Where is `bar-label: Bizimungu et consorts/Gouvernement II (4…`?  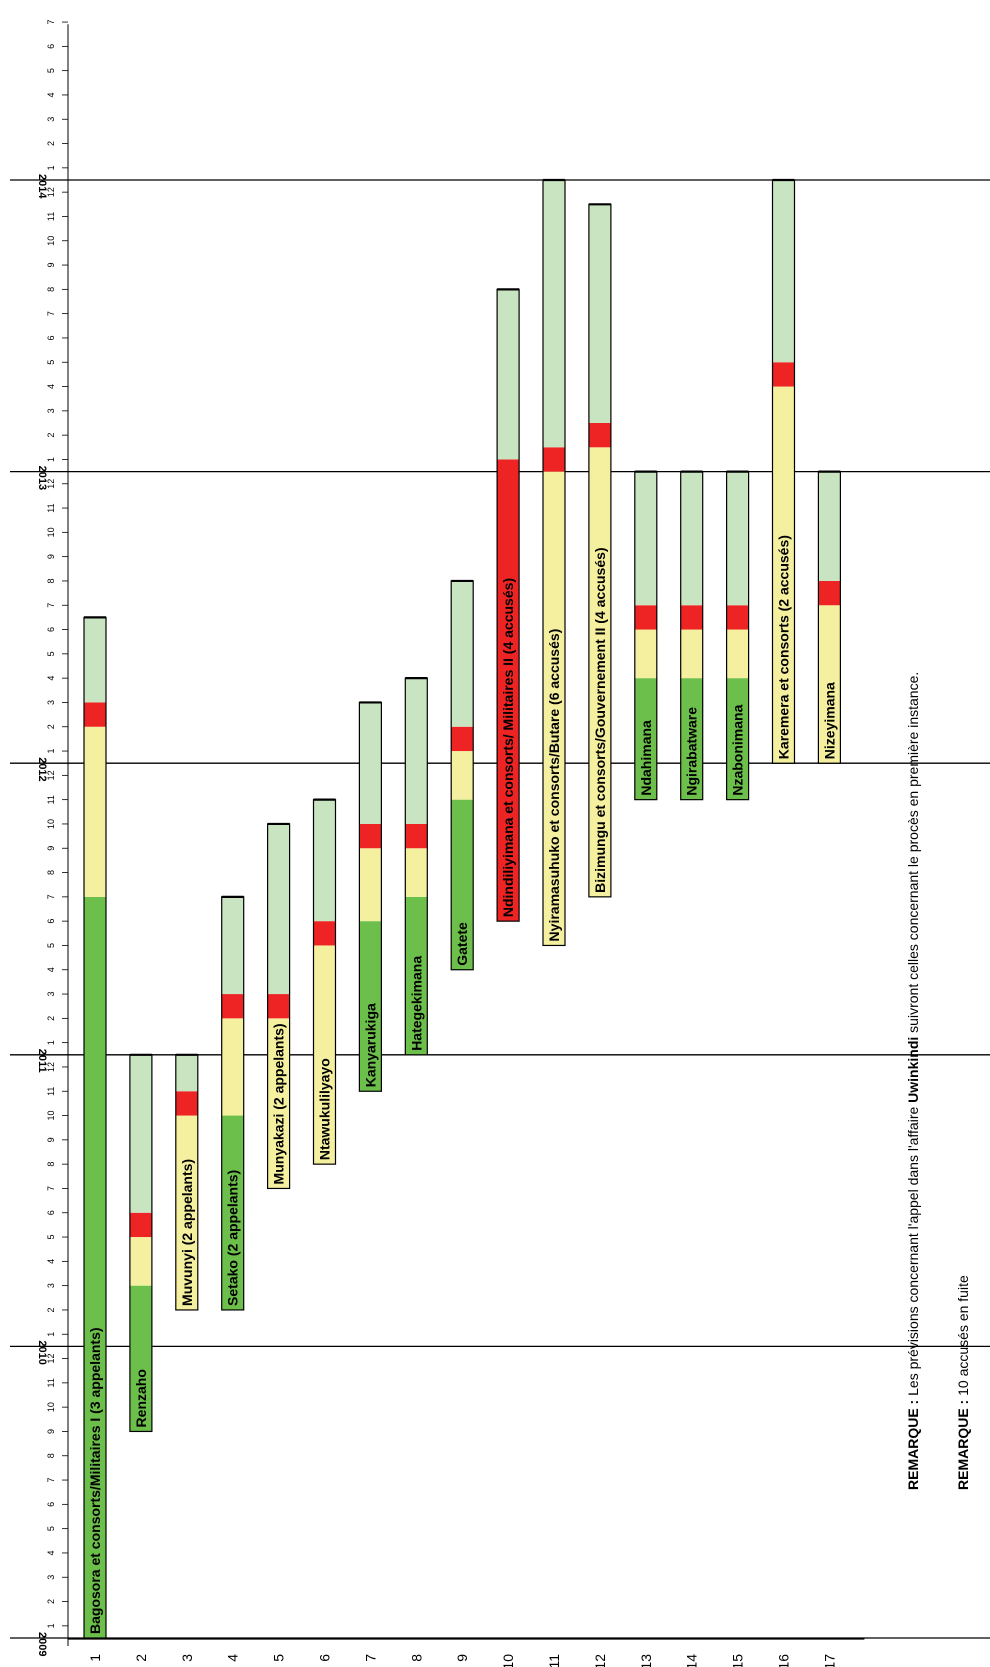 bar-label: Bizimungu et consorts/Gouvernement II (4… is located at coordinates (600, 719).